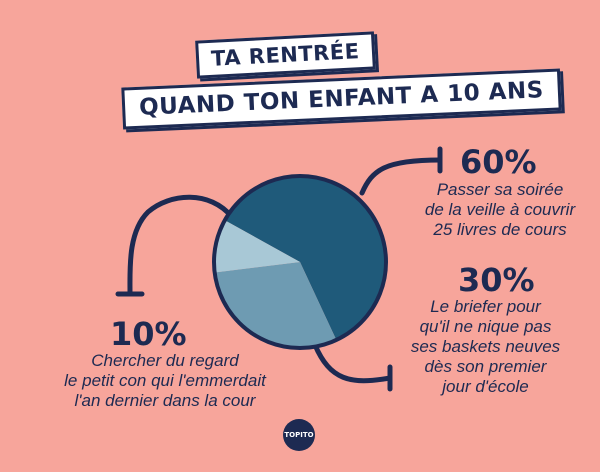 This screenshot has height=472, width=600. Describe the element at coordinates (485, 326) in the screenshot. I see `description-30-line: qu'il ne nique pas` at that location.